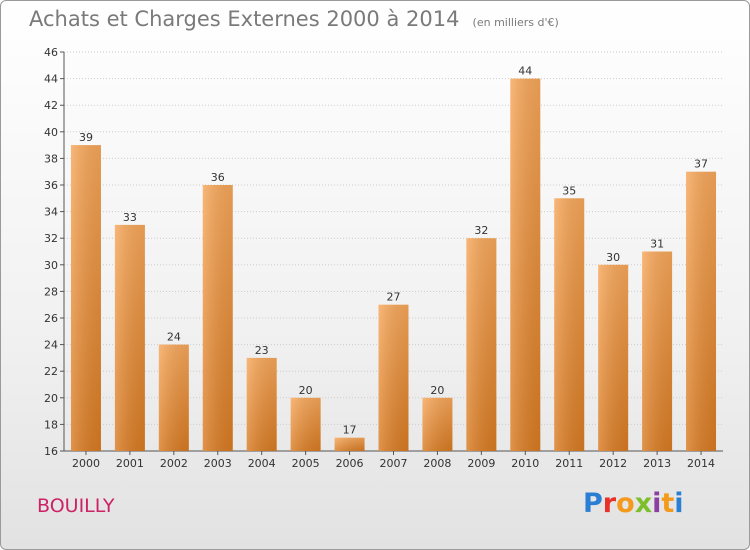 This screenshot has width=750, height=550. I want to click on brand-letter: t, so click(668, 503).